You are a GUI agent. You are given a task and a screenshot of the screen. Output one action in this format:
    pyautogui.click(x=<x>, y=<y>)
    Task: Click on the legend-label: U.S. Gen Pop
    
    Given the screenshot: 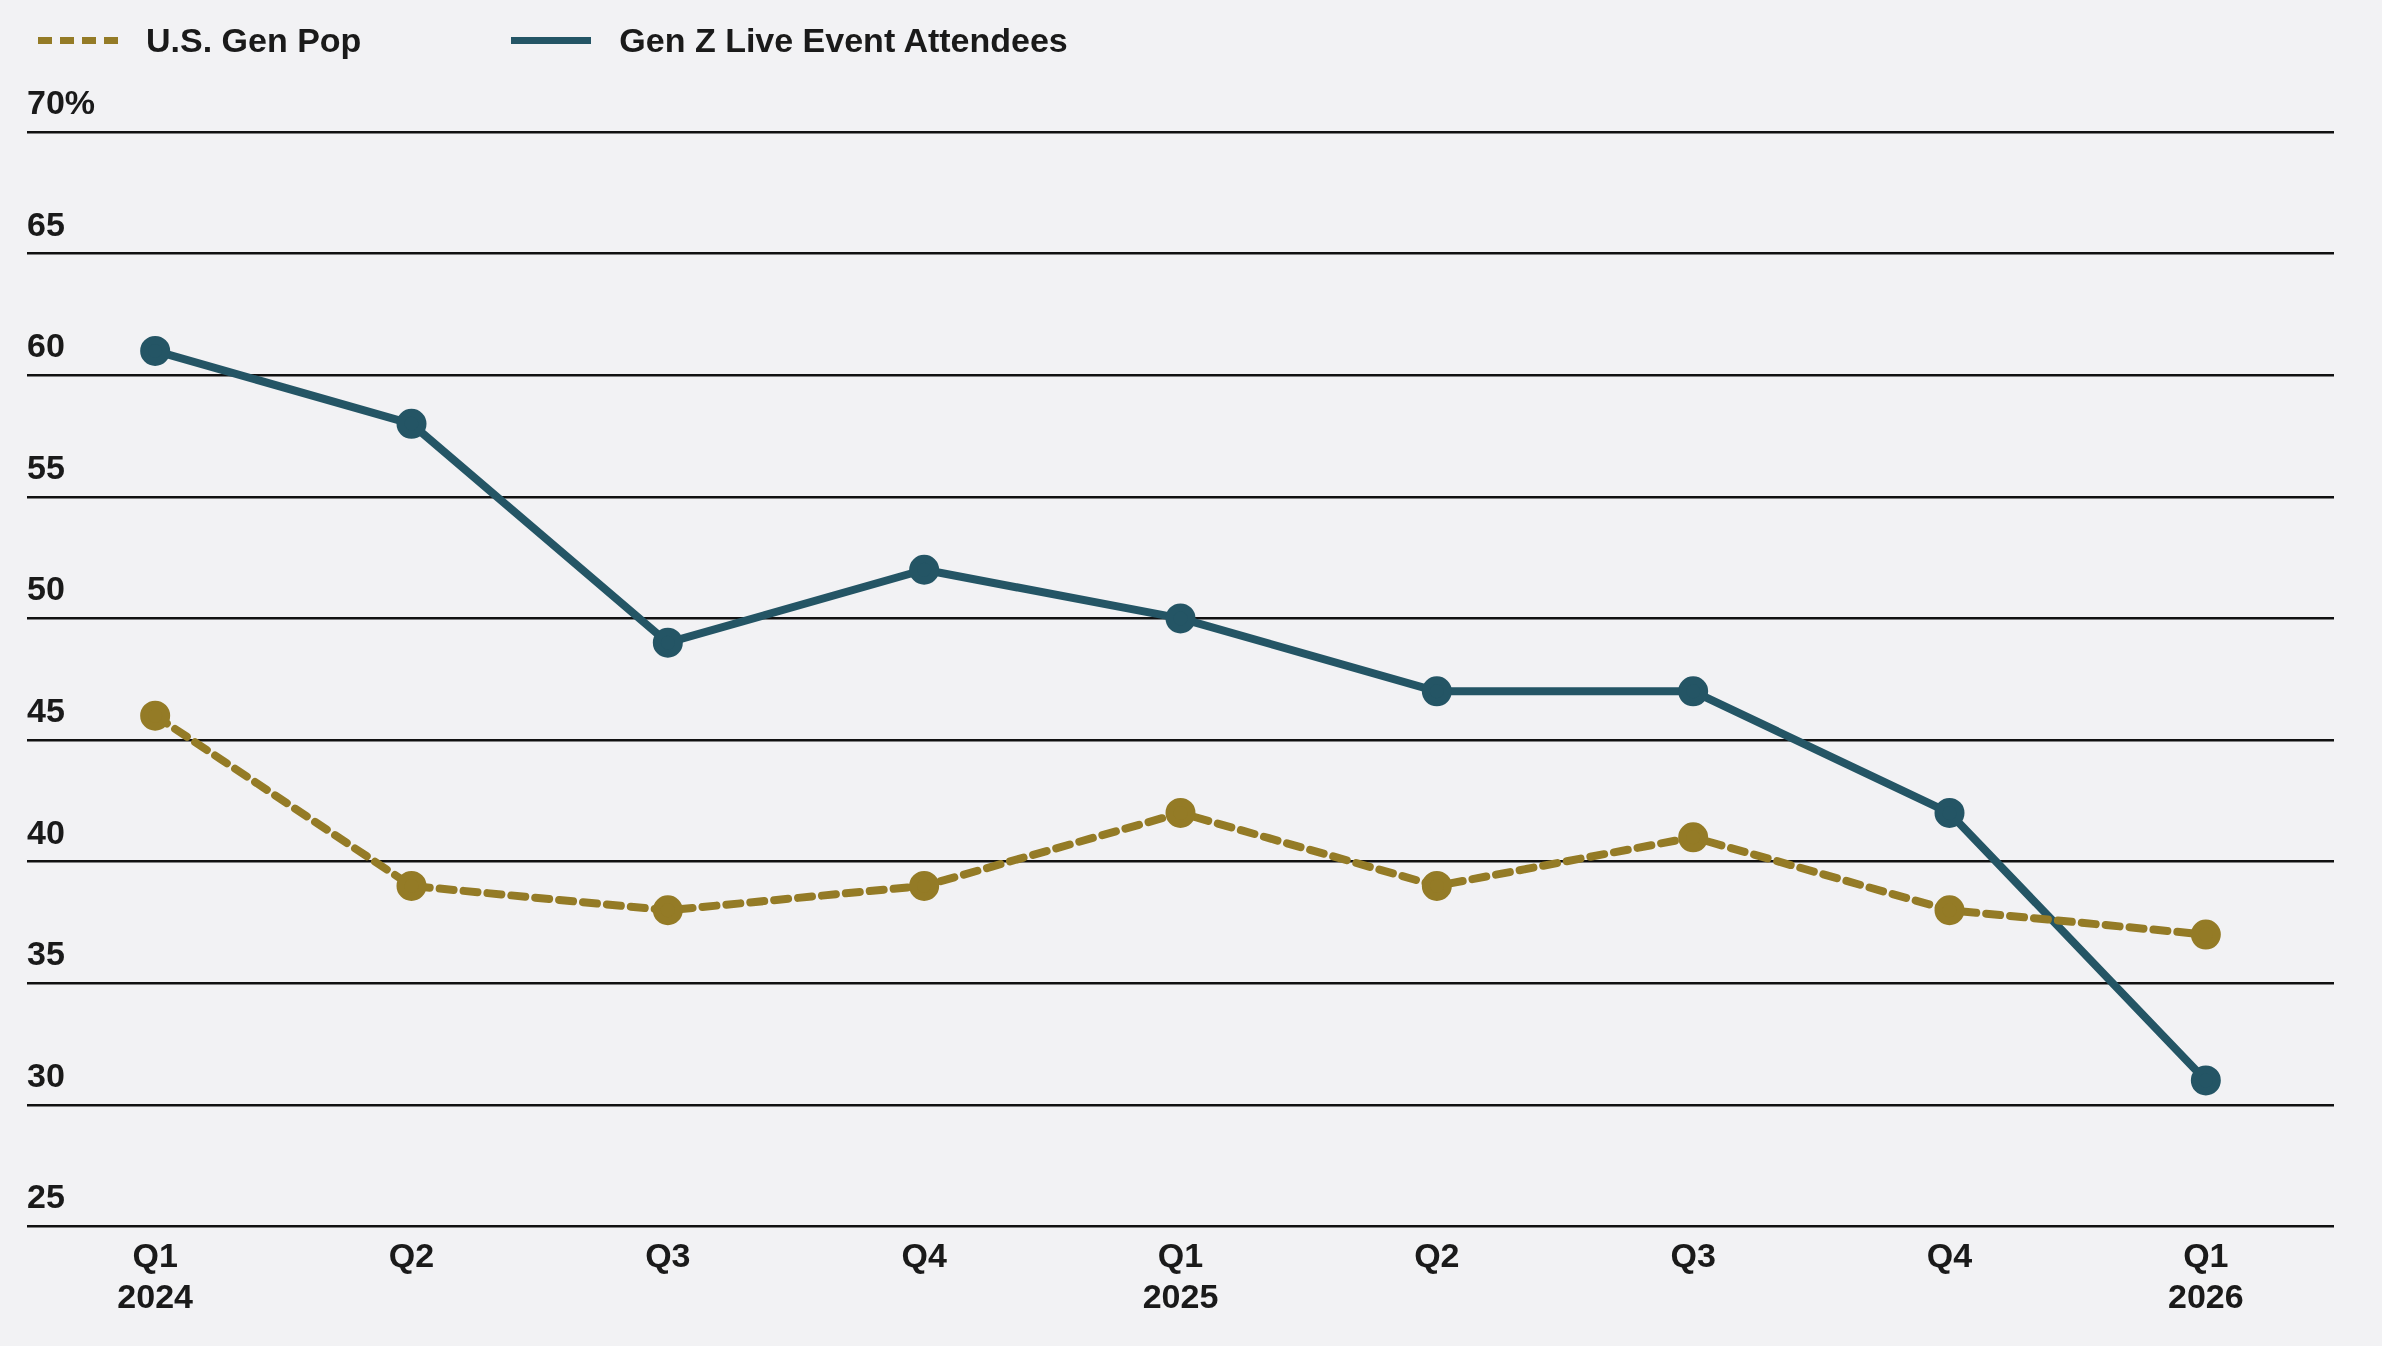 What is the action you would take?
    pyautogui.click(x=254, y=40)
    